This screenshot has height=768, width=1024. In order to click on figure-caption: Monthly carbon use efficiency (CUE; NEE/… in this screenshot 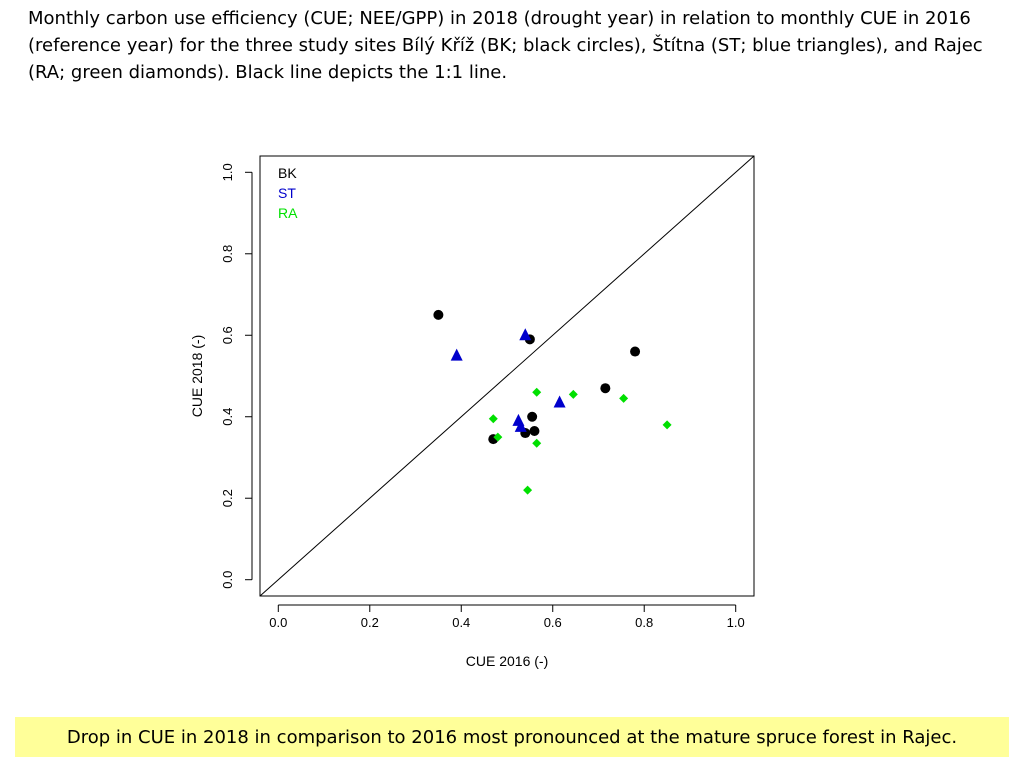, I will do `click(505, 45)`.